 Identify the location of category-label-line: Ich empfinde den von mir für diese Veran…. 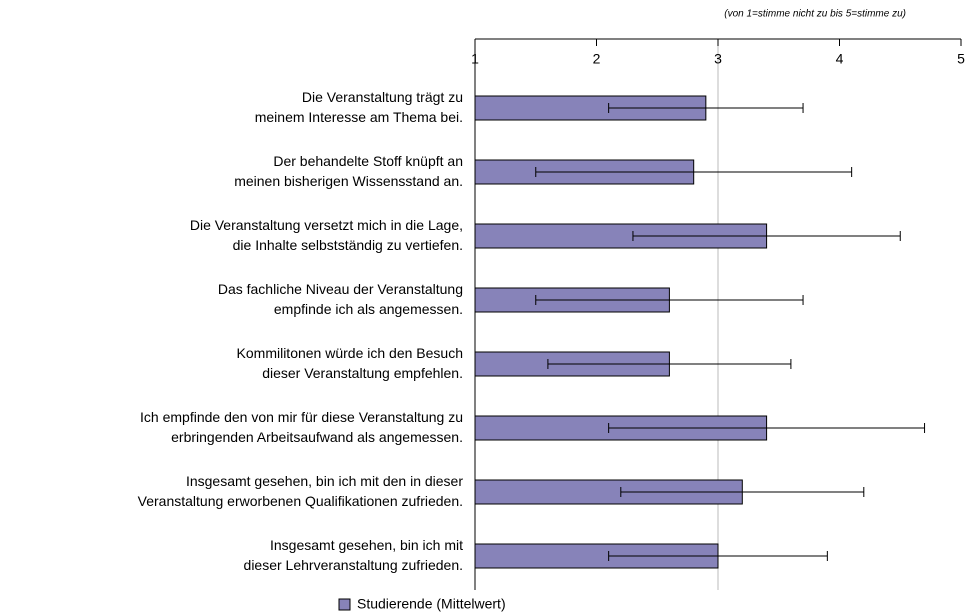
(301, 417).